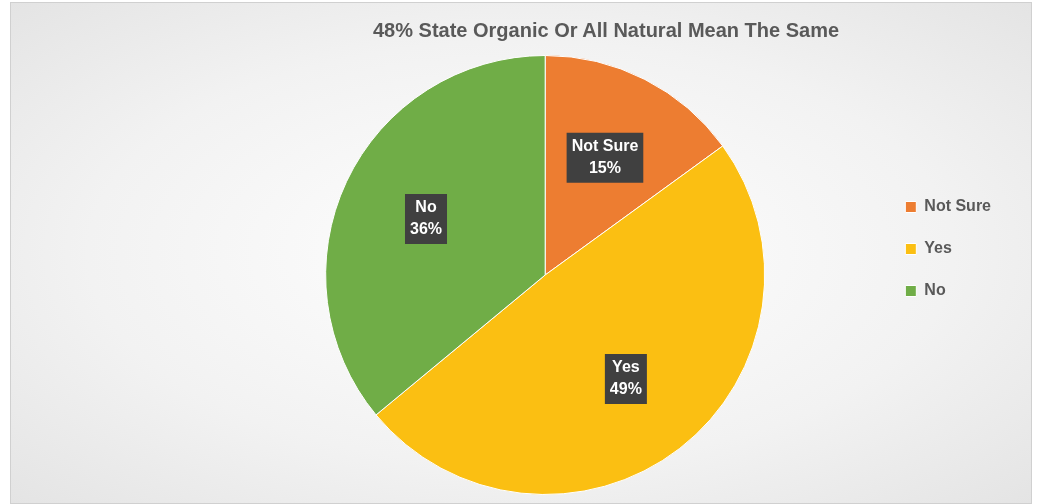 This screenshot has width=1037, height=504. What do you see at coordinates (938, 248) in the screenshot?
I see `legend-label: Yes` at bounding box center [938, 248].